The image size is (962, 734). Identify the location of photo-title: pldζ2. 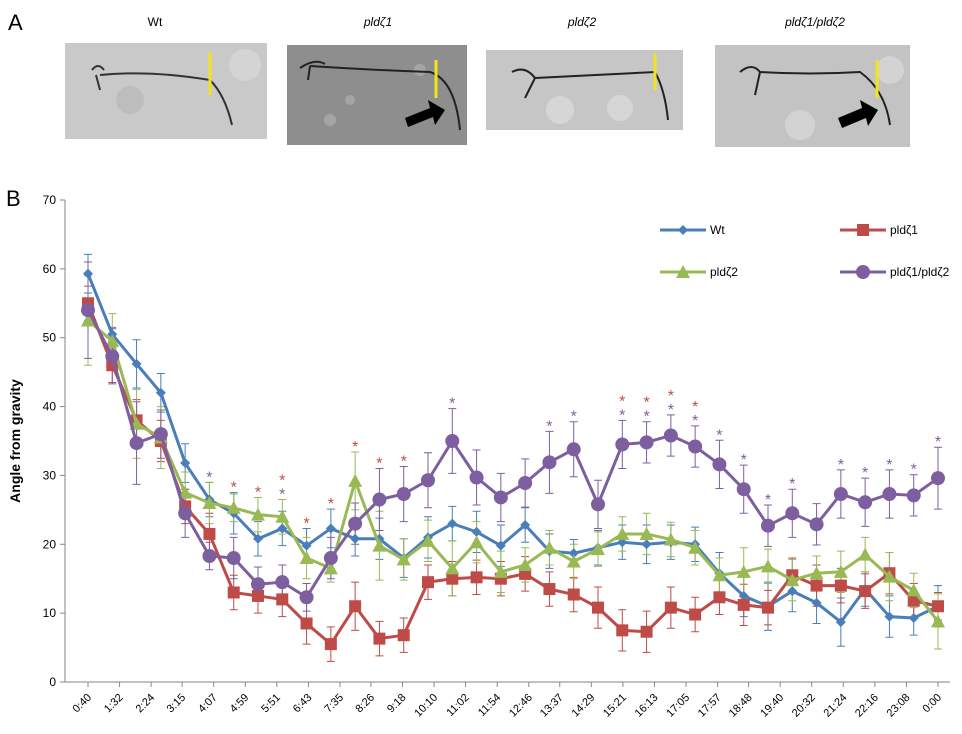
(582, 22).